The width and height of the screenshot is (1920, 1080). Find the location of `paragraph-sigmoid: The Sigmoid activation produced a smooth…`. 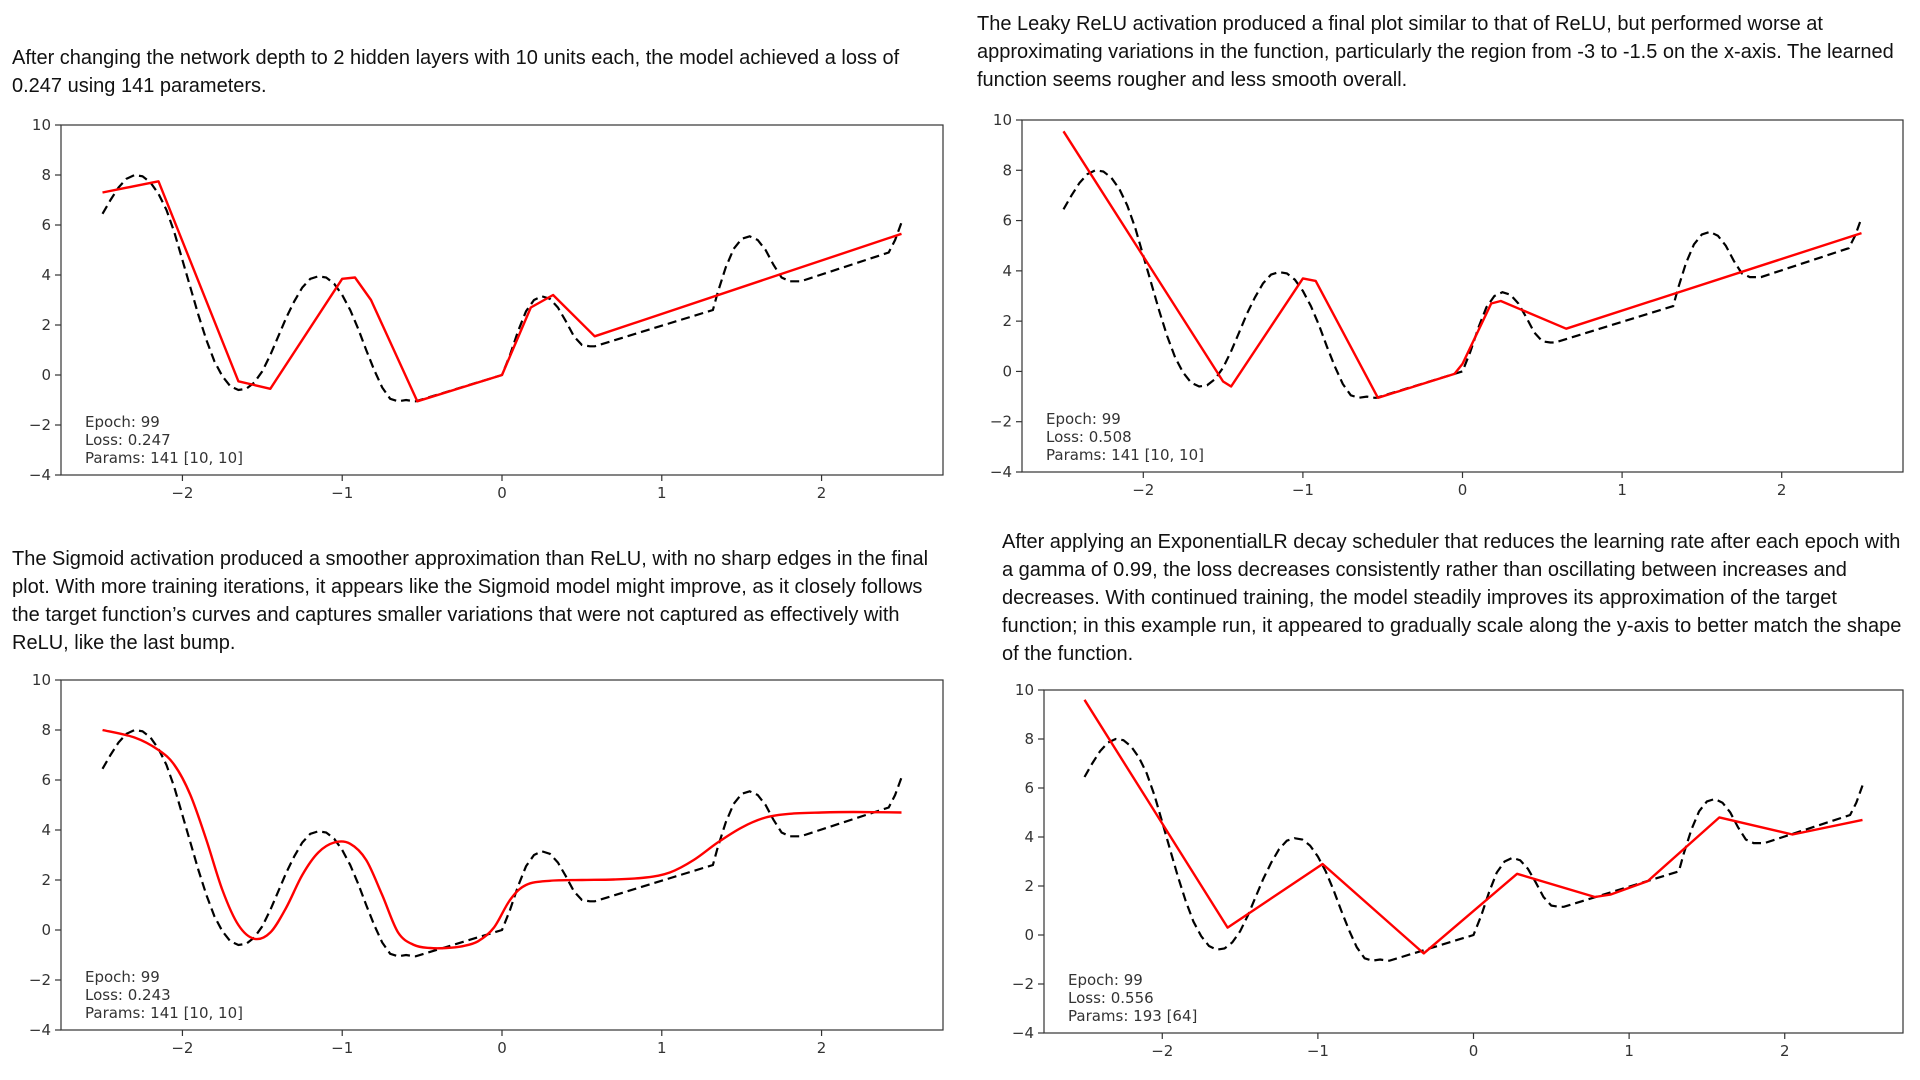

paragraph-sigmoid: The Sigmoid activation produced a smooth… is located at coordinates (470, 601).